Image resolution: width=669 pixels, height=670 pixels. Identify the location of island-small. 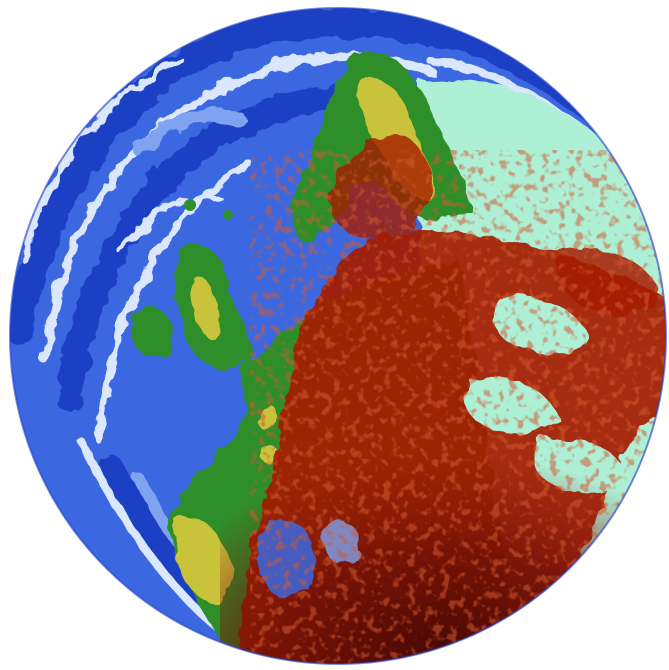
(152, 332).